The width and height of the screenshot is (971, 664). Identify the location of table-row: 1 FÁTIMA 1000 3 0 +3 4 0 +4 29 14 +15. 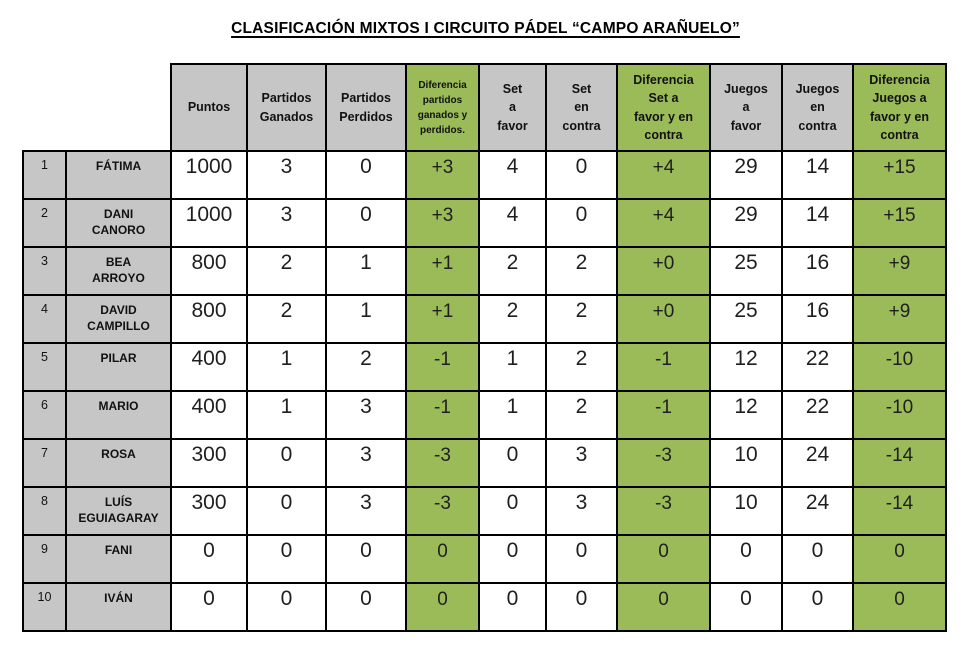
(484, 175).